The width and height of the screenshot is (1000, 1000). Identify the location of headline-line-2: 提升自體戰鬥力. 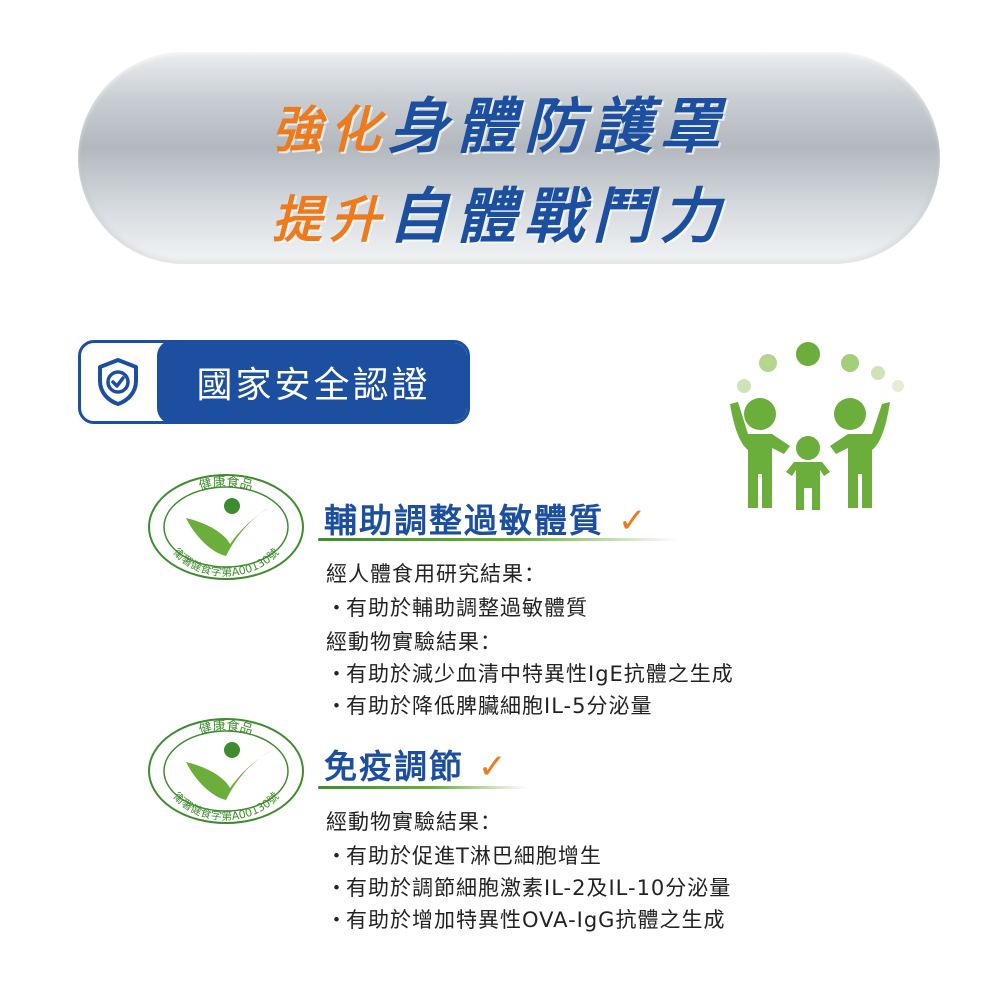
(500, 211).